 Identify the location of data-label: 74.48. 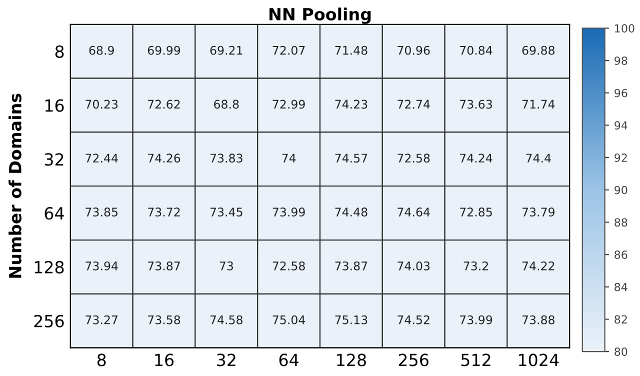
(351, 212).